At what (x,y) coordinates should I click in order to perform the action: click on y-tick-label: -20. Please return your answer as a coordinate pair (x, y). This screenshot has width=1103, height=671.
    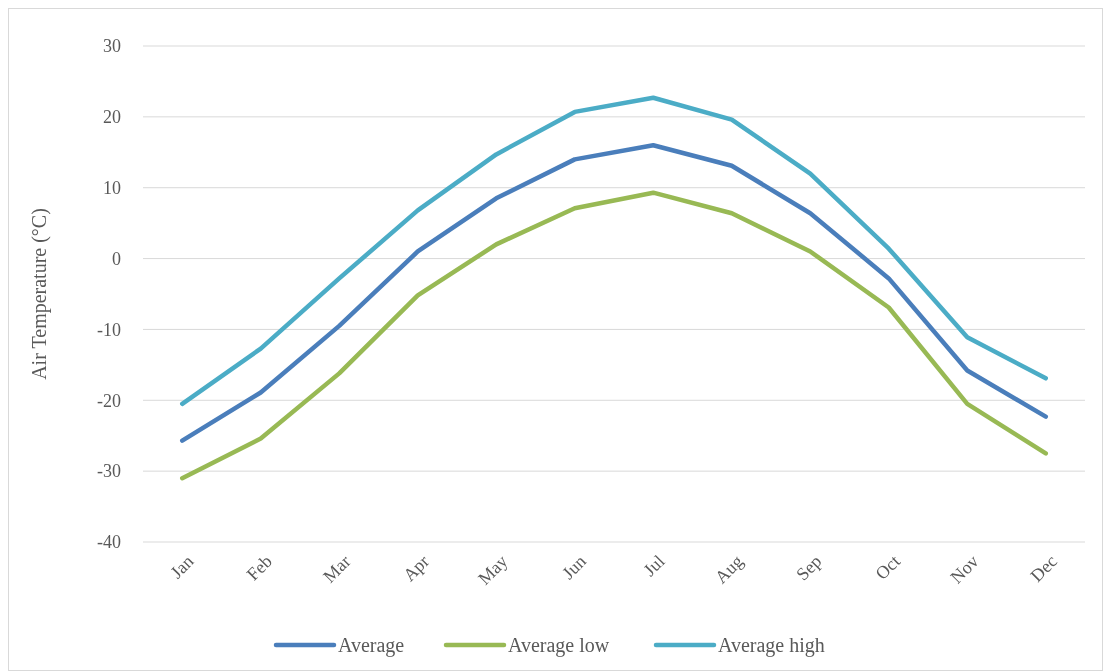
    Looking at the image, I should click on (109, 400).